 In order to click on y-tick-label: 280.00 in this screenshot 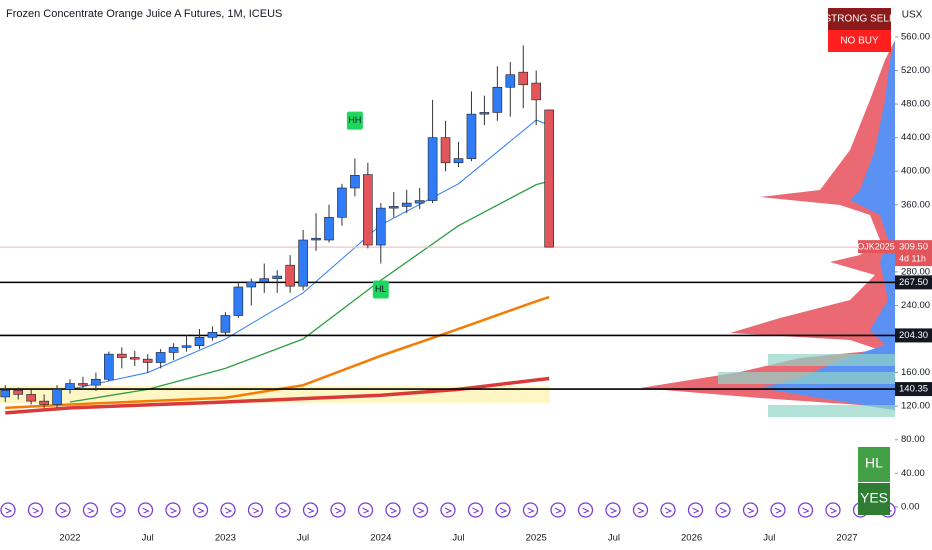, I will do `click(915, 271)`.